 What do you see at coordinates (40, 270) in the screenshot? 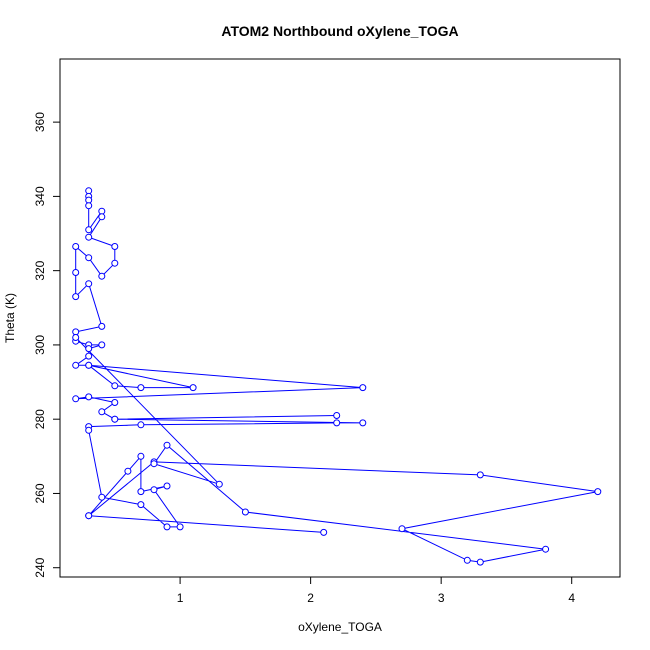
I see `y-tick-label: 320` at bounding box center [40, 270].